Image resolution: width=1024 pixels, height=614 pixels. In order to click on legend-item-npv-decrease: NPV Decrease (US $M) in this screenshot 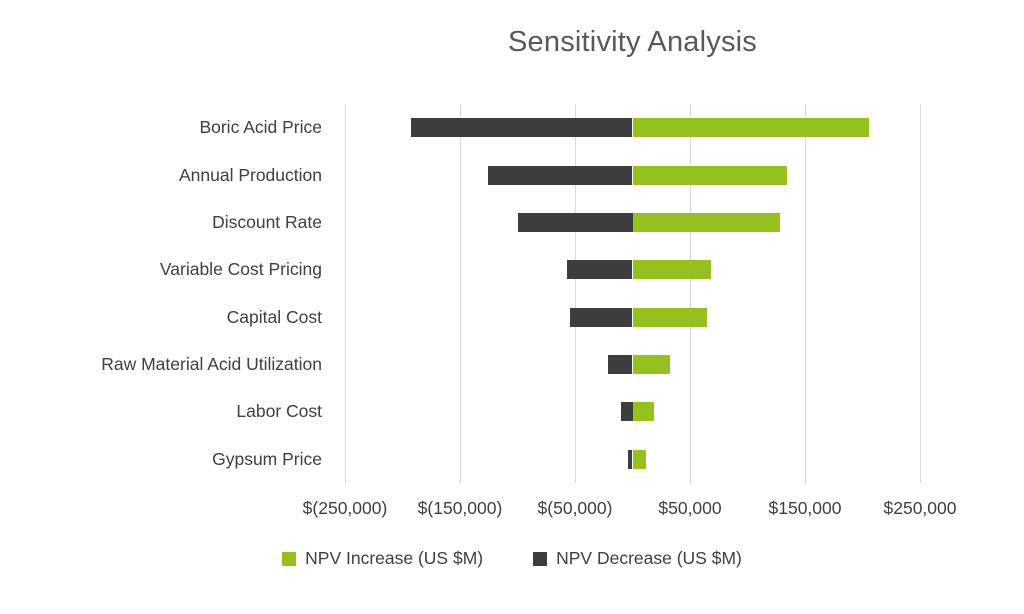, I will do `click(637, 558)`.